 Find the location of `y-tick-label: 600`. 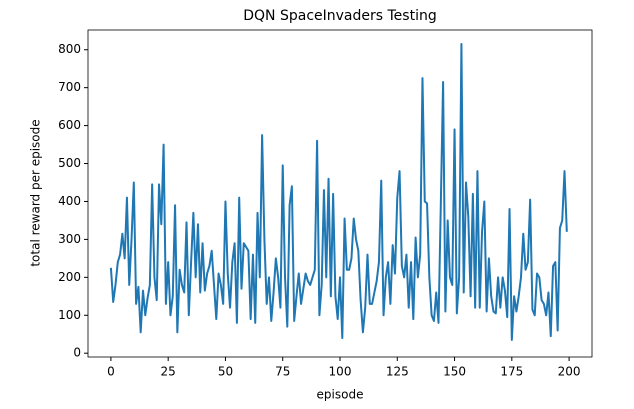

y-tick-label: 600 is located at coordinates (69, 125).